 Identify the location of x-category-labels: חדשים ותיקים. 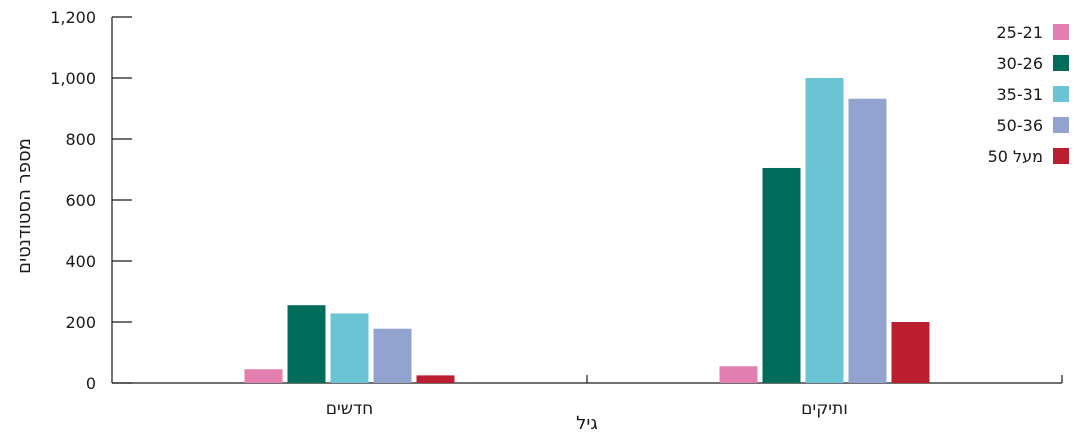
(587, 409).